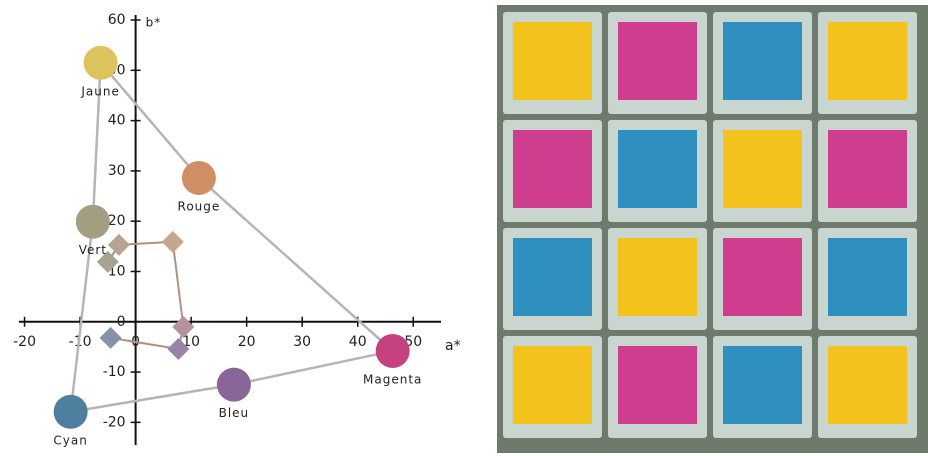 Image resolution: width=928 pixels, height=456 pixels. What do you see at coordinates (70, 440) in the screenshot?
I see `point-label: Cyan` at bounding box center [70, 440].